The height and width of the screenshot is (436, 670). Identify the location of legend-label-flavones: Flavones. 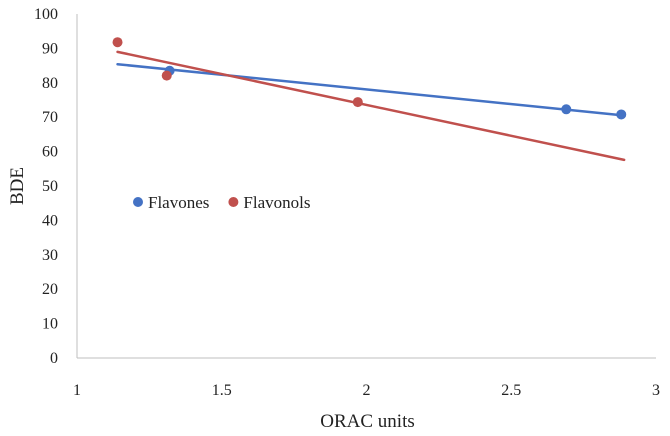
(178, 202).